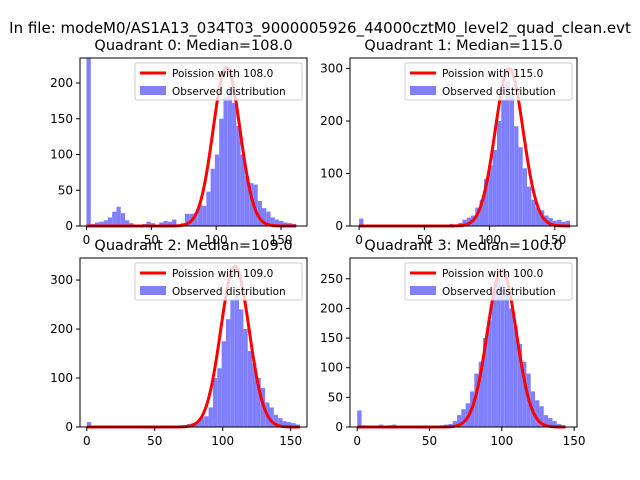 The image size is (640, 480). Describe the element at coordinates (331, 121) in the screenshot. I see `quadrant-1-ytick-label: 200` at that location.